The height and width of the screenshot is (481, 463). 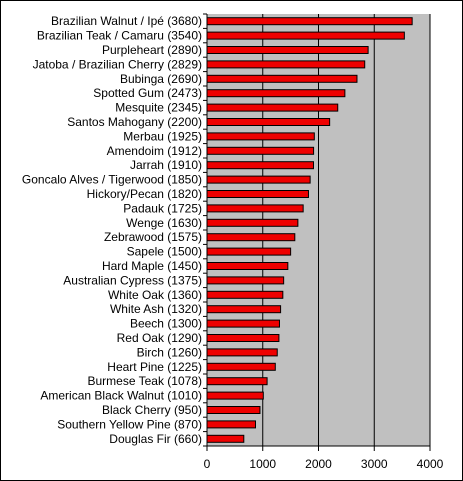 What do you see at coordinates (155, 295) in the screenshot?
I see `category-label: White Oak (1360)` at bounding box center [155, 295].